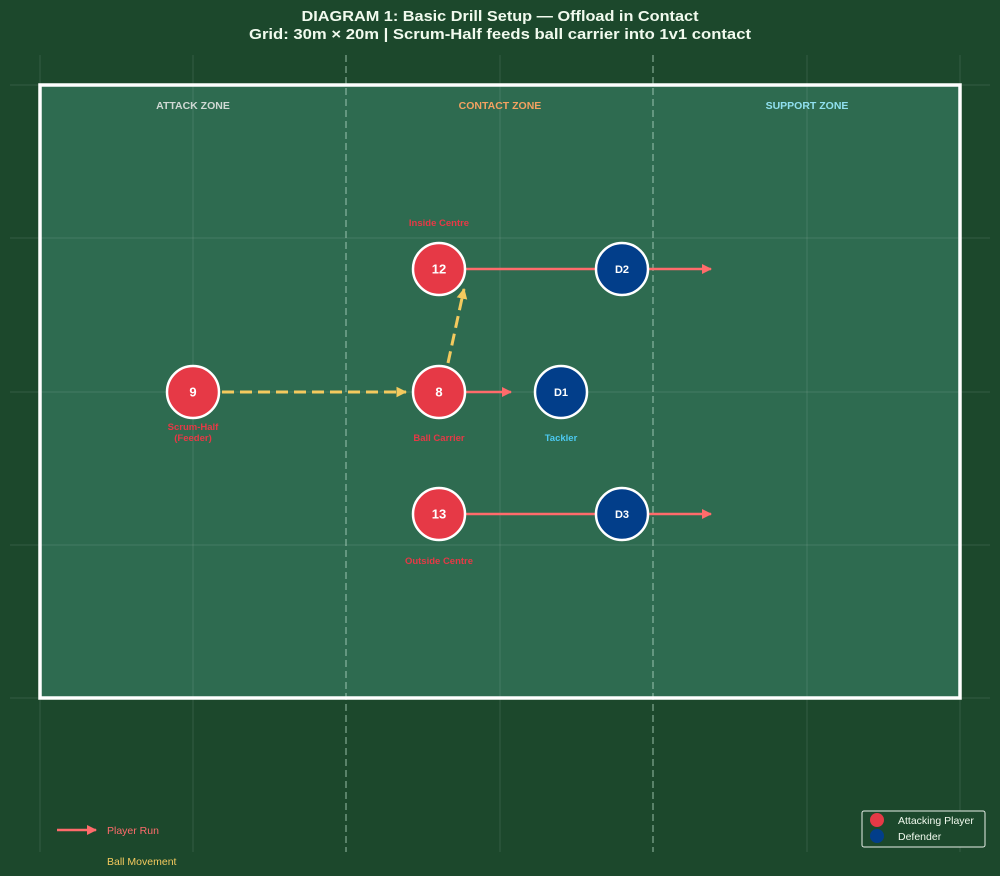 The image size is (1000, 876). I want to click on defender-id: D3, so click(622, 515).